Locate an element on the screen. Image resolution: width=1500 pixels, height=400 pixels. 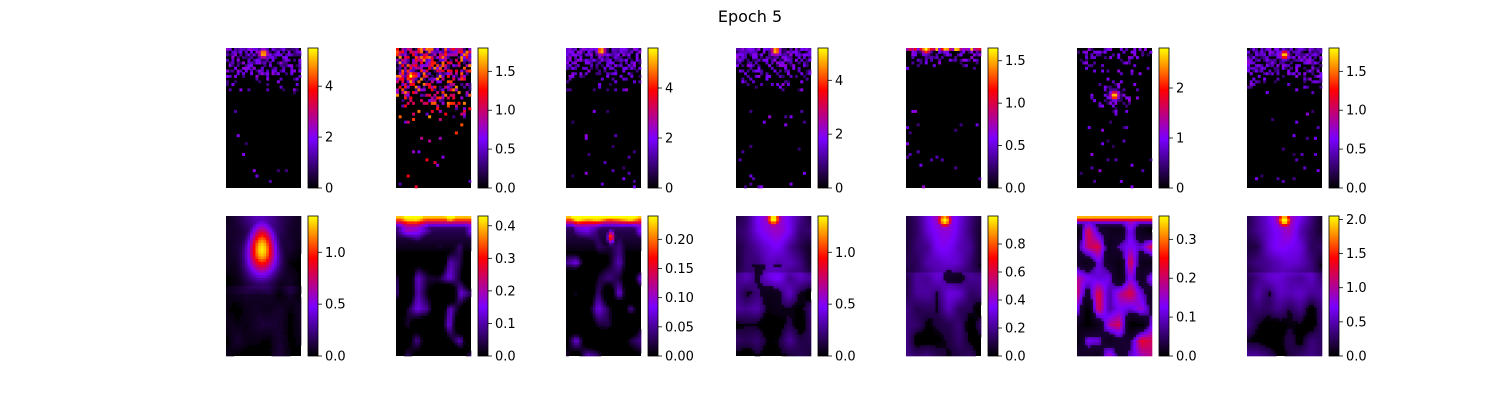
colorbar-tick-label: 0.15 is located at coordinates (679, 269).